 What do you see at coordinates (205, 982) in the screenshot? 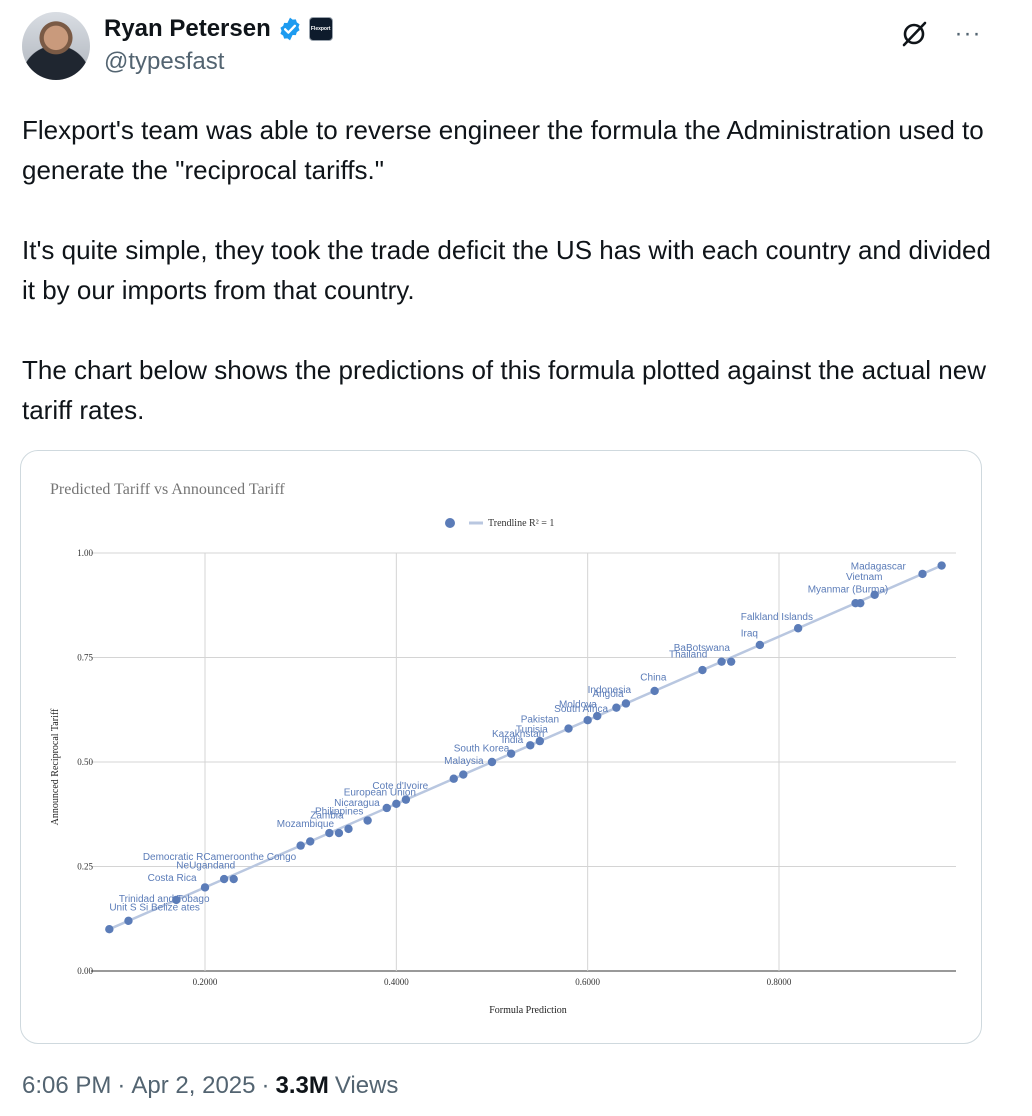
I see `x-tick-label: 0.2000` at bounding box center [205, 982].